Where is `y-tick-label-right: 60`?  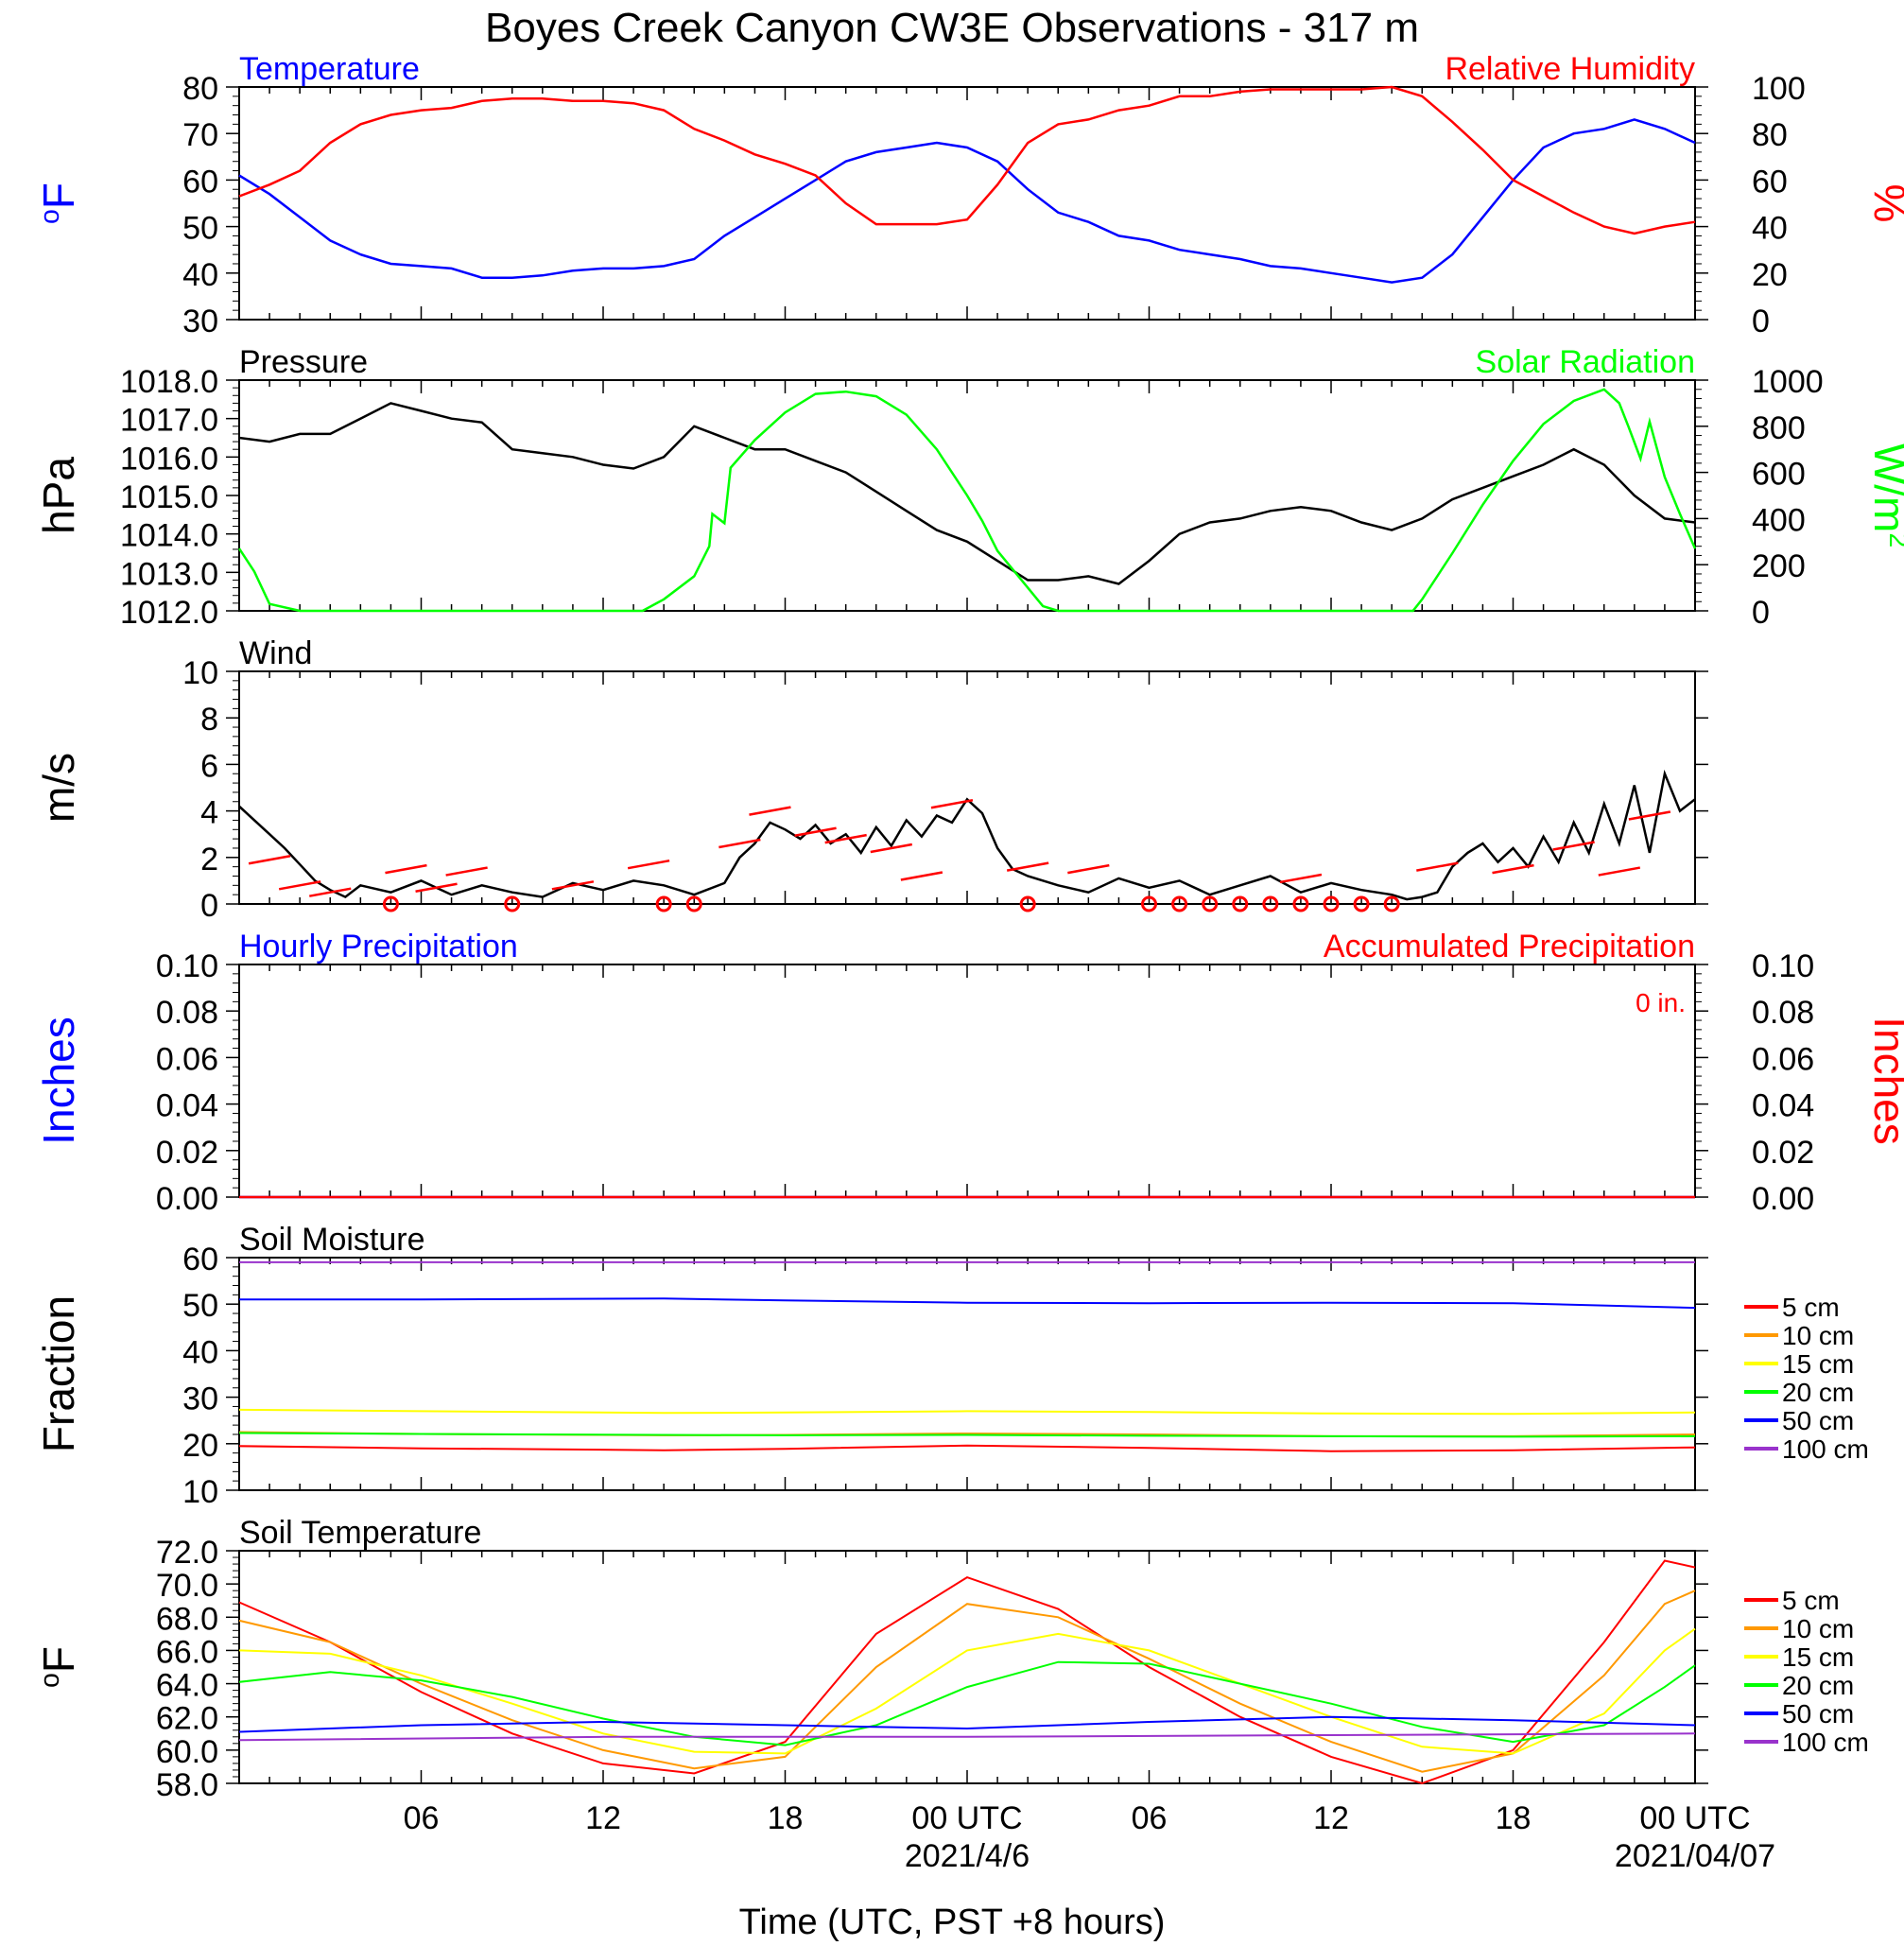 y-tick-label-right: 60 is located at coordinates (1770, 182).